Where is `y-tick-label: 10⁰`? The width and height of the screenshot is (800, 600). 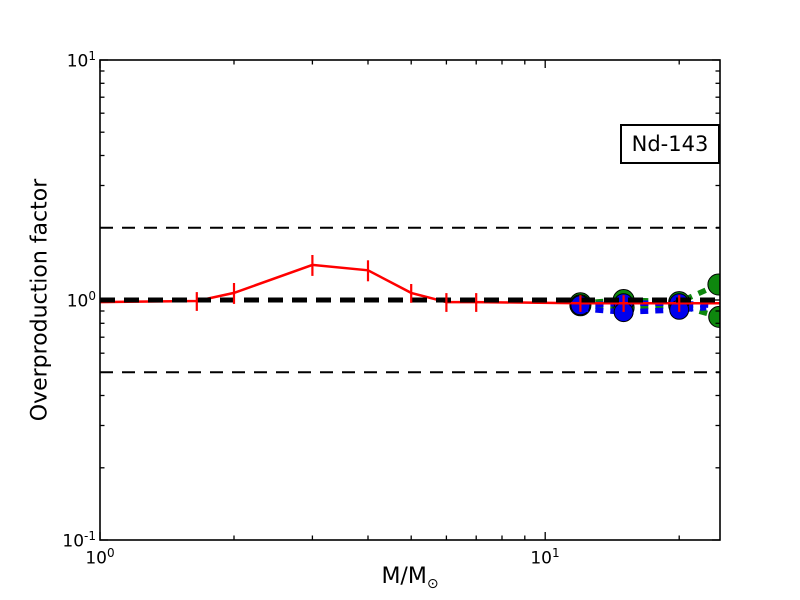 y-tick-label: 10⁰ is located at coordinates (81, 300).